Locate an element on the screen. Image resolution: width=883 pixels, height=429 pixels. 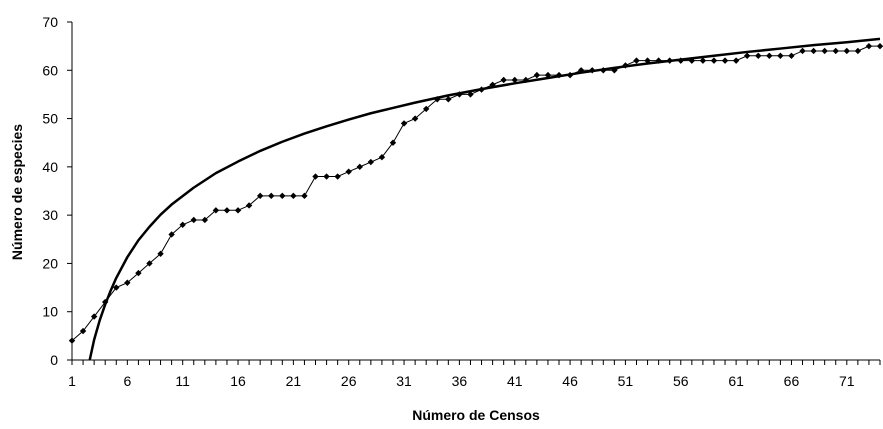
x-tick-label: 11 is located at coordinates (182, 381).